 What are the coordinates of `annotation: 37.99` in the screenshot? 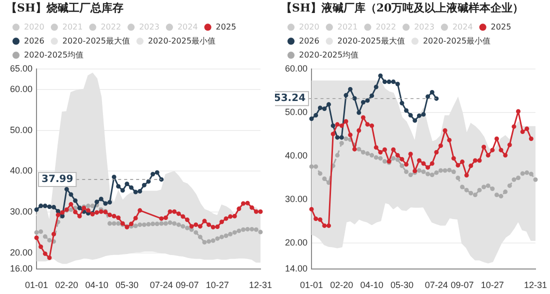 It's located at (58, 180).